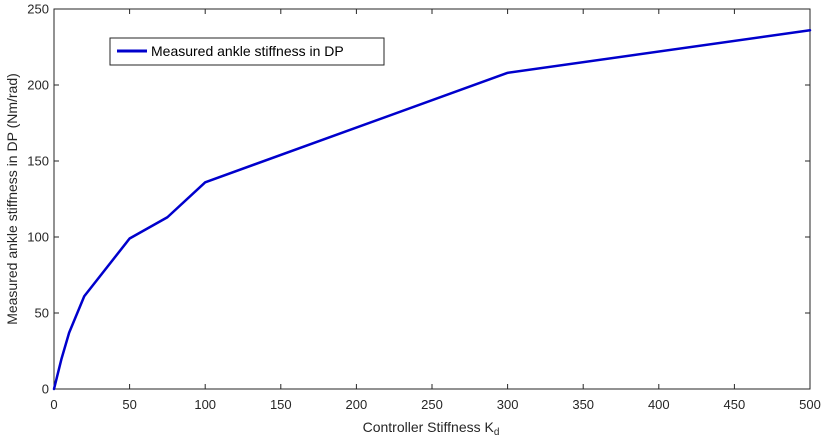  I want to click on legend-label: Measured ankle stiffness in DP, so click(247, 51).